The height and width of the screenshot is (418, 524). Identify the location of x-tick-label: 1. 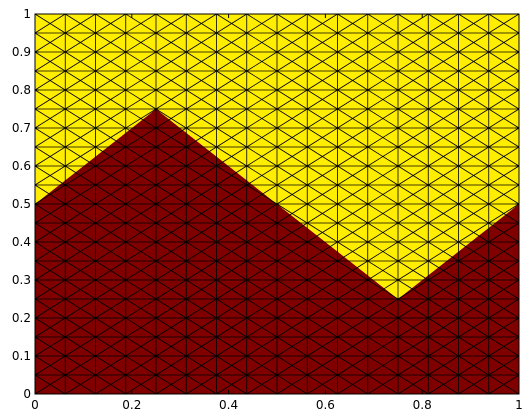
(519, 405).